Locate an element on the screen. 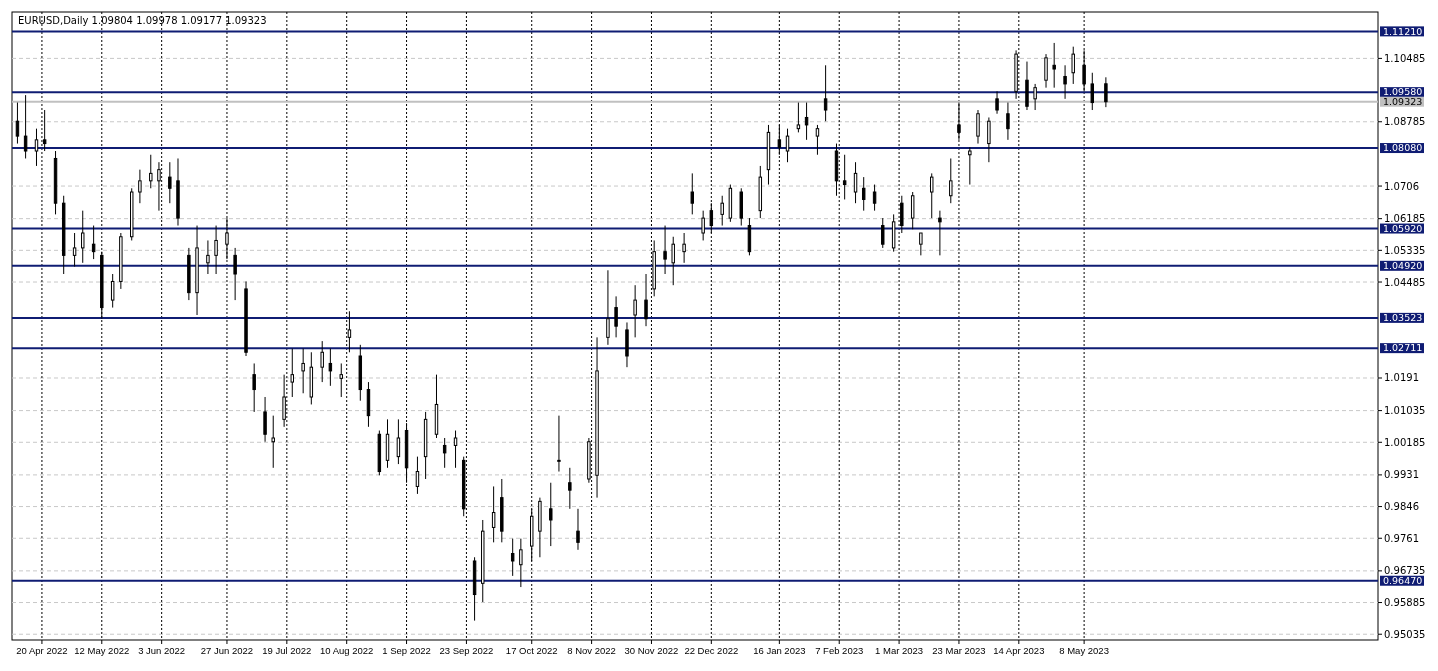 The height and width of the screenshot is (671, 1438). y-tick-label: 0.95885 is located at coordinates (1405, 603).